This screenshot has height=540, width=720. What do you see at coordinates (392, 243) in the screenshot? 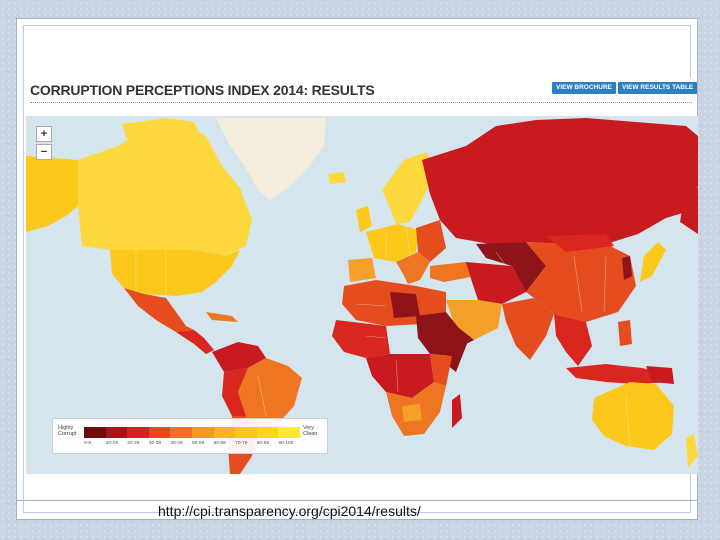
I see `region-western-europe` at bounding box center [392, 243].